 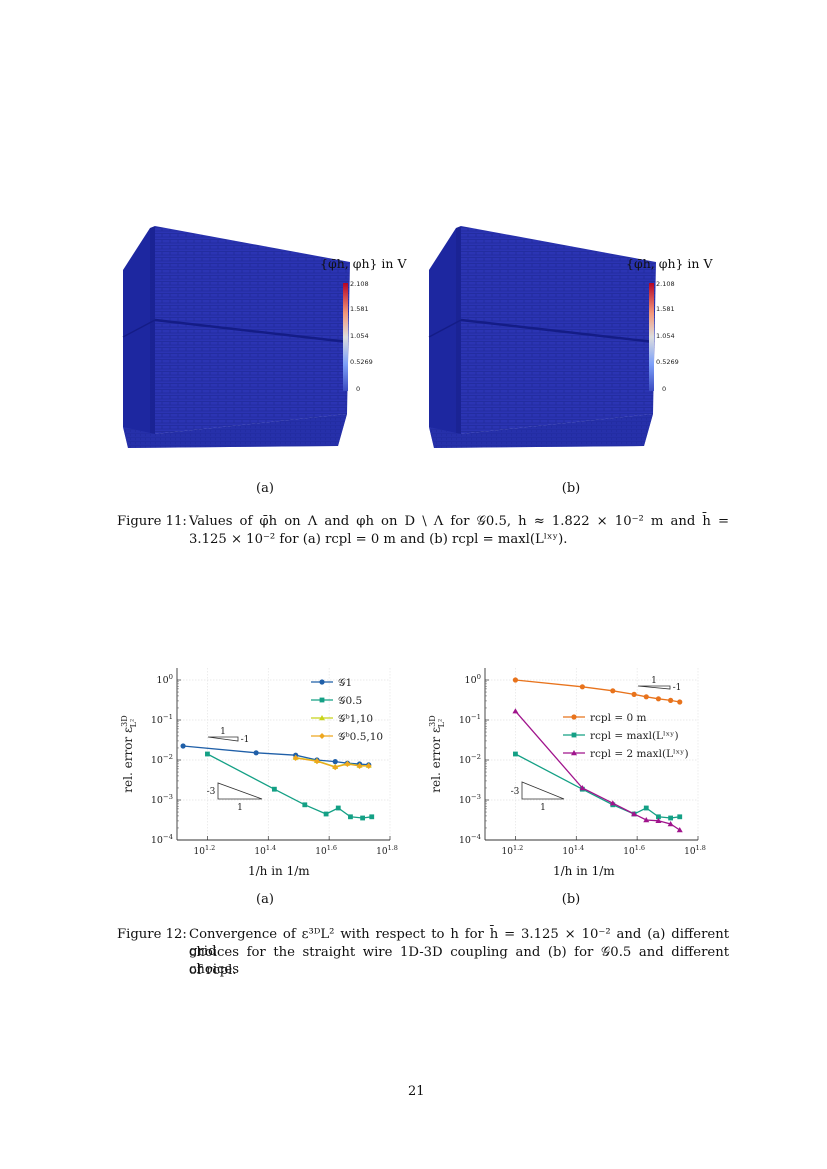 I want to click on svg-text: 𝒢ᵇ0.5,10, so click(x=360, y=737).